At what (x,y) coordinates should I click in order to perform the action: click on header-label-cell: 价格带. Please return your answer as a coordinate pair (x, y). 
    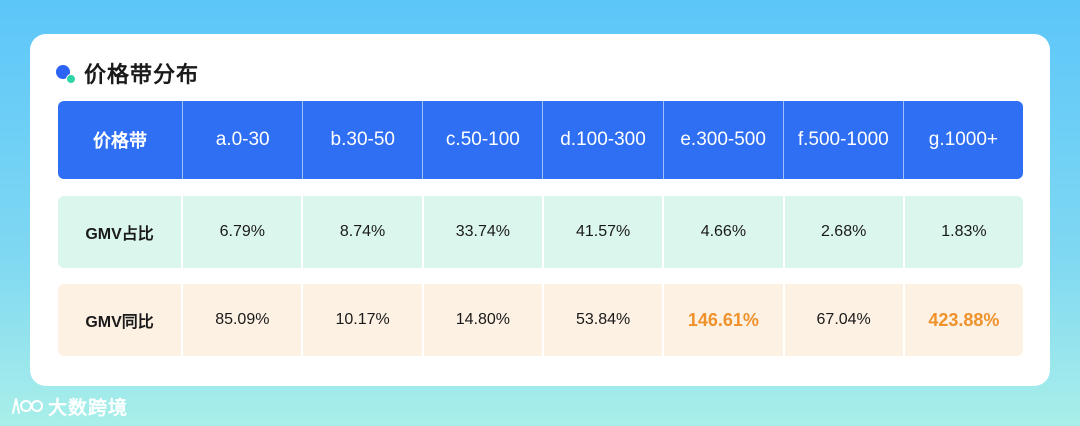
    Looking at the image, I should click on (120, 140).